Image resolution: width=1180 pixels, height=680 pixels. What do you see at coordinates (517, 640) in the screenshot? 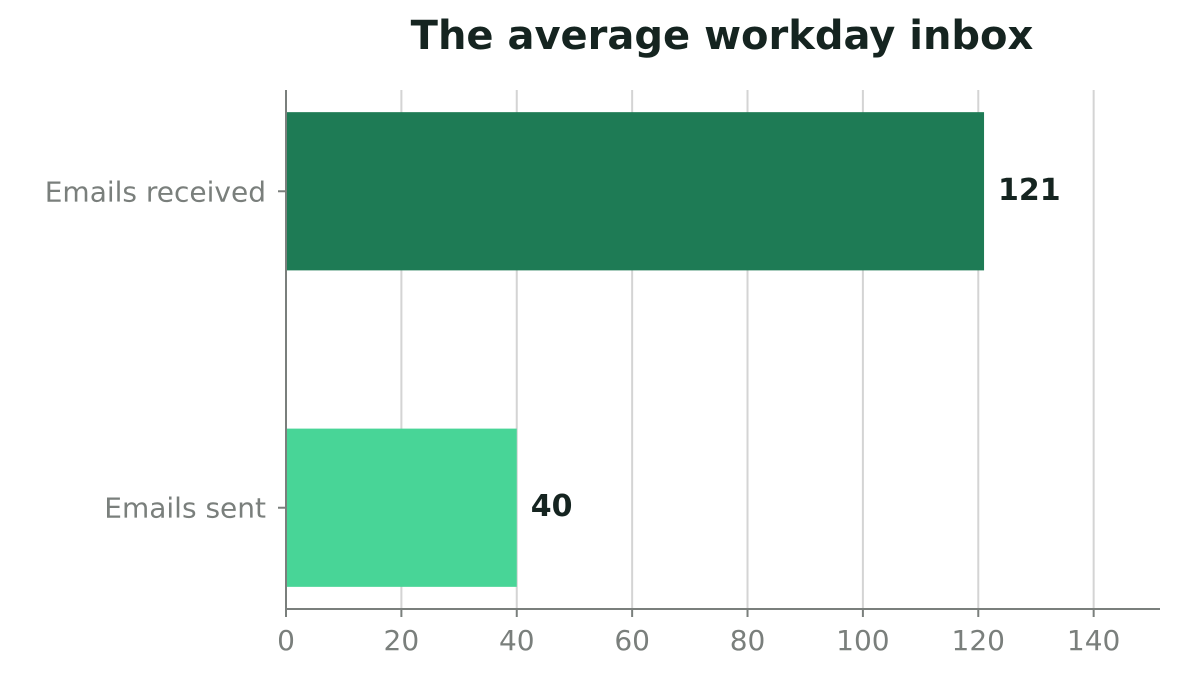
I see `x-tick-label: 40` at bounding box center [517, 640].